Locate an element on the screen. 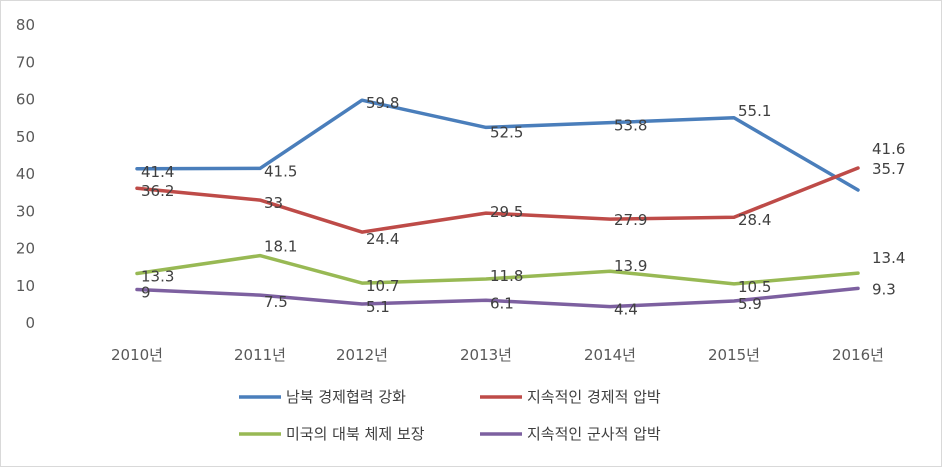 Image resolution: width=942 pixels, height=468 pixels. data-label: 41.6 is located at coordinates (888, 149).